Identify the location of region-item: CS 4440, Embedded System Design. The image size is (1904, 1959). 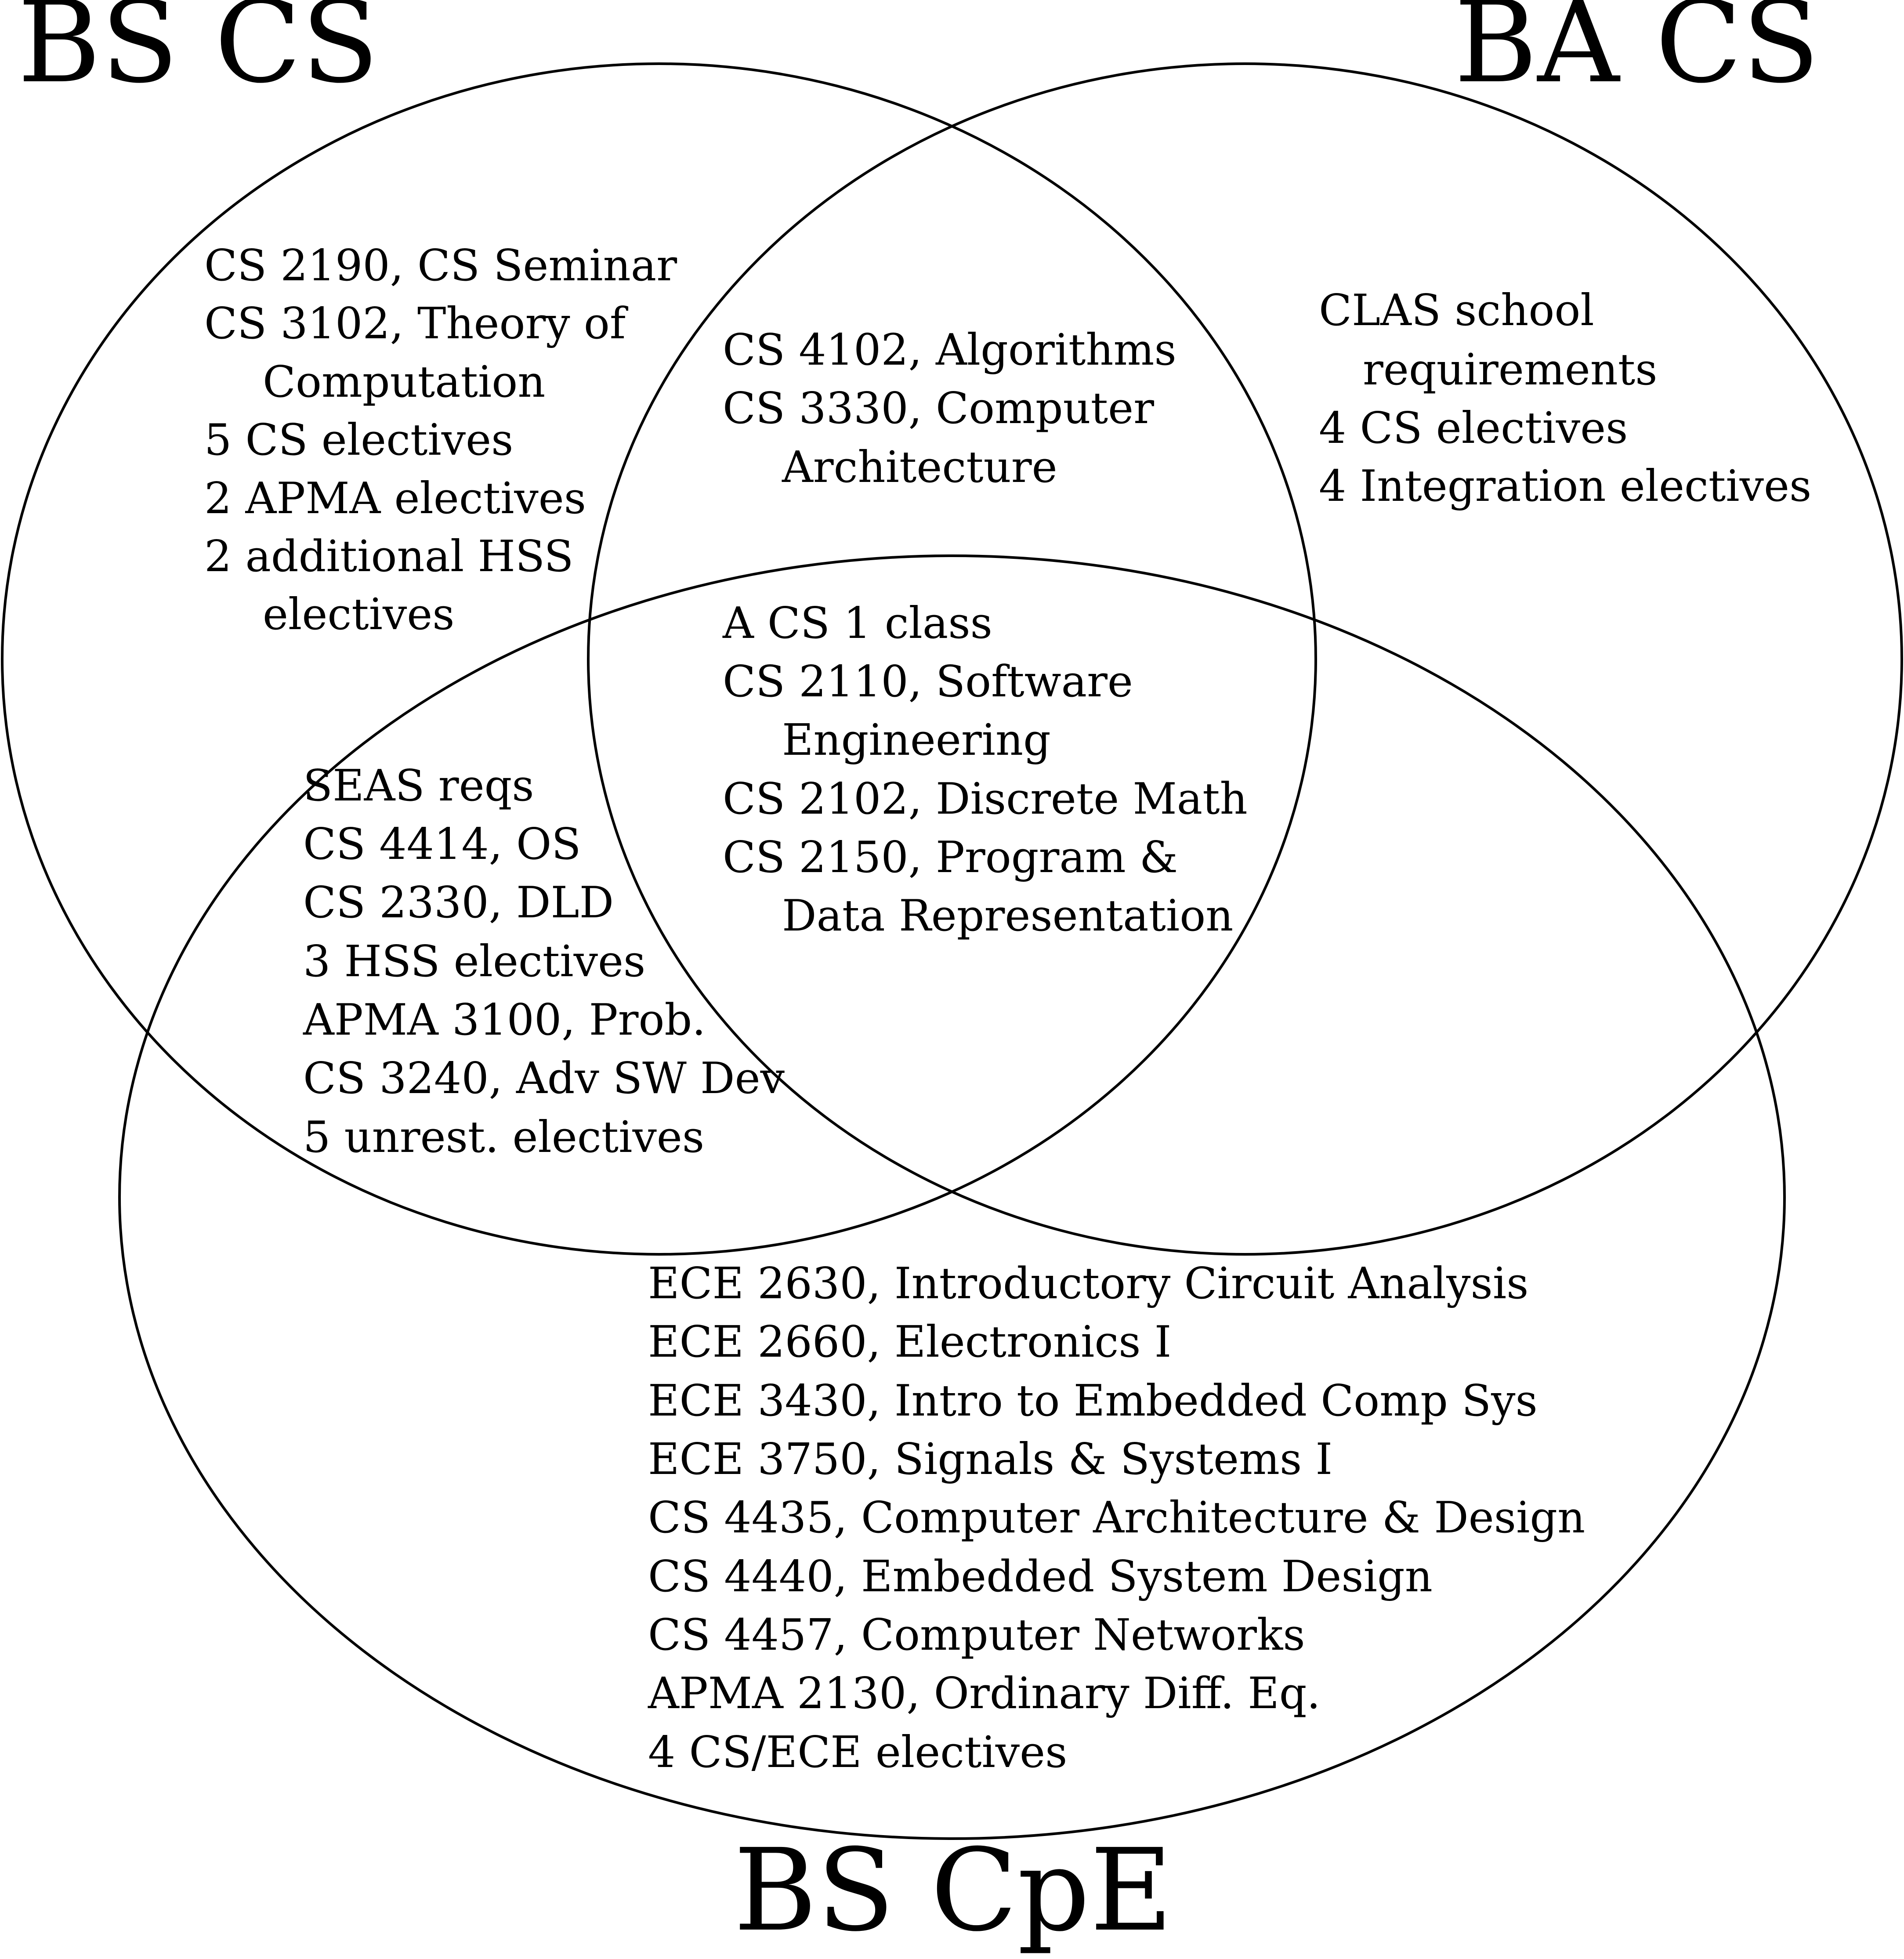
(1040, 1577).